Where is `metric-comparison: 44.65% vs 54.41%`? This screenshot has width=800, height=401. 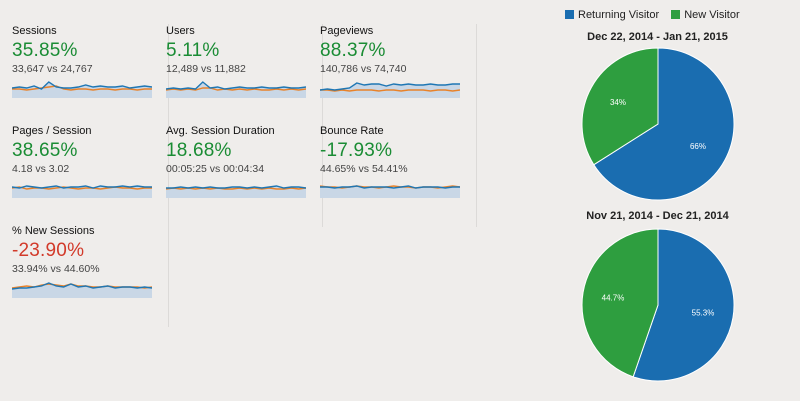
metric-comparison: 44.65% vs 54.41% is located at coordinates (364, 169).